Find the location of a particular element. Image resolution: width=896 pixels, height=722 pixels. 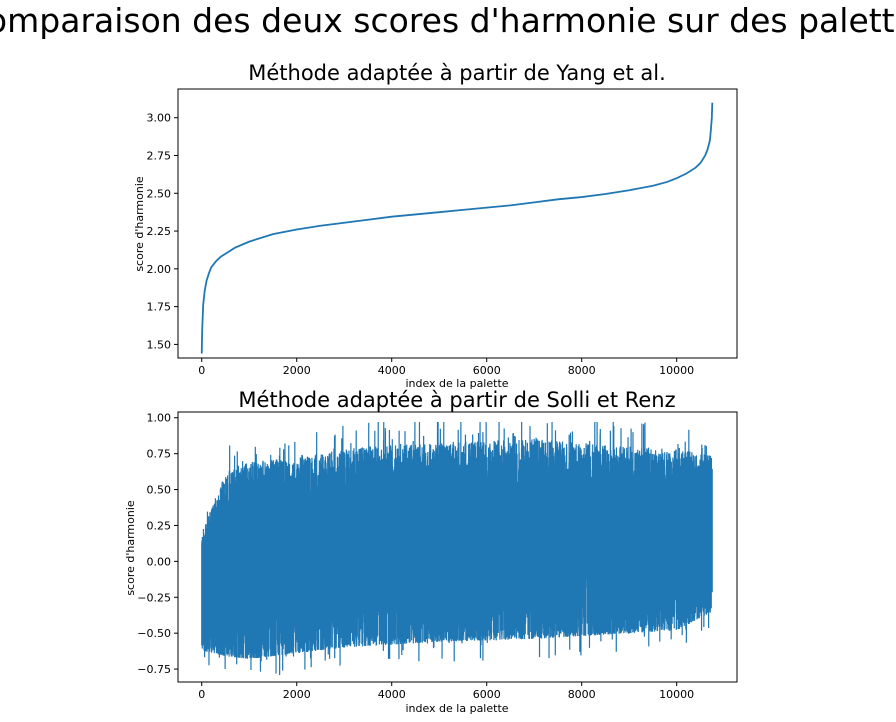

solli-x-tick-label: 2000 is located at coordinates (297, 694).